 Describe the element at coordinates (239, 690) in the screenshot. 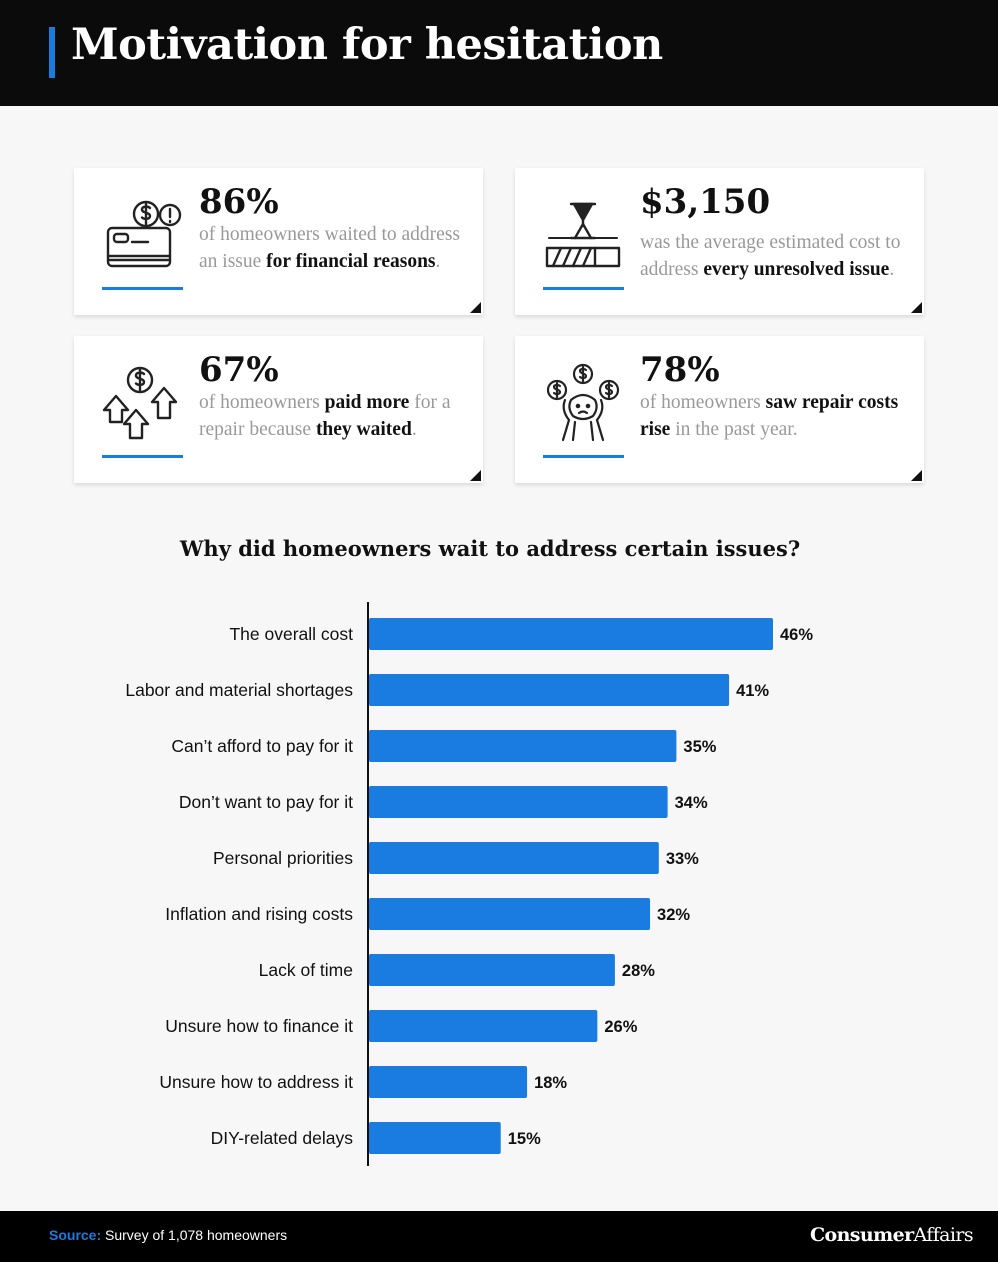

I see `category-label: Labor and material shortages` at that location.